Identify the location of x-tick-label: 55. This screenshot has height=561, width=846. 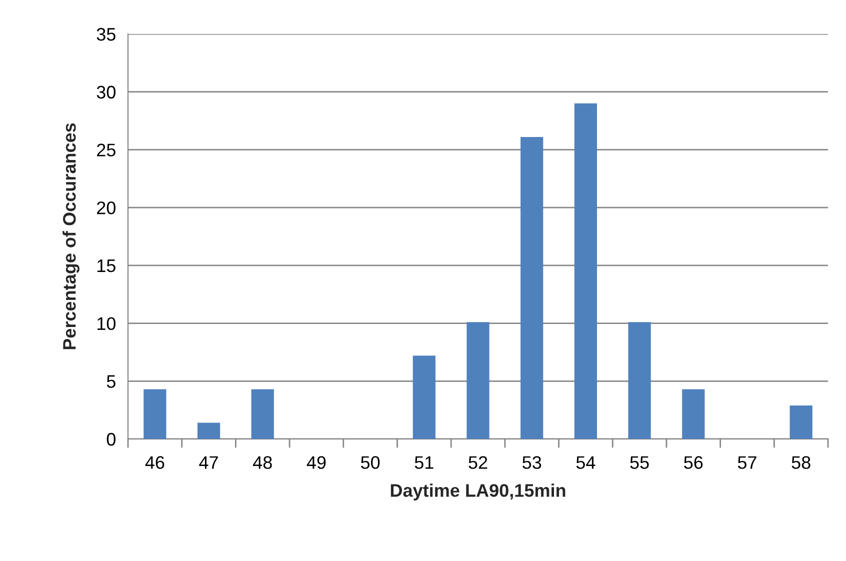
(639, 462).